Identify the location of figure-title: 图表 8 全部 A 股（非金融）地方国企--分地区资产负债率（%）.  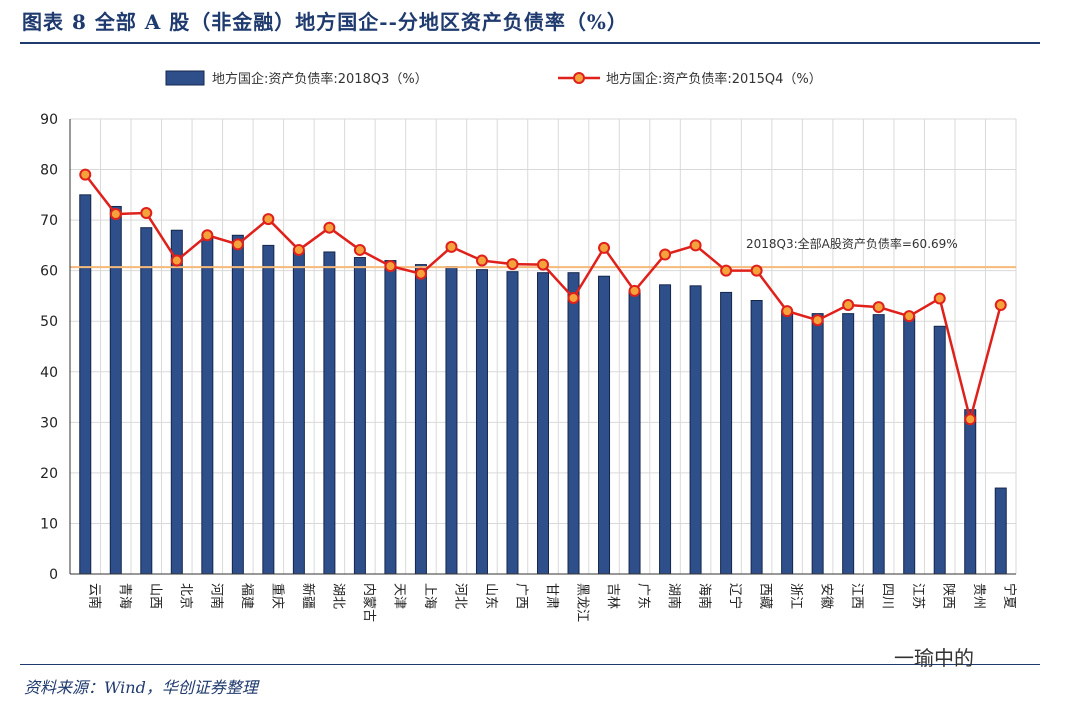
(325, 22).